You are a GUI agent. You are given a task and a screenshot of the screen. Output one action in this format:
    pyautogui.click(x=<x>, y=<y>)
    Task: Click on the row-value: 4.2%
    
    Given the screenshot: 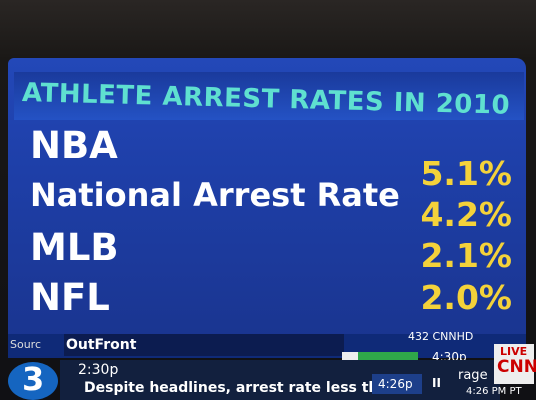 What is the action you would take?
    pyautogui.click(x=466, y=214)
    